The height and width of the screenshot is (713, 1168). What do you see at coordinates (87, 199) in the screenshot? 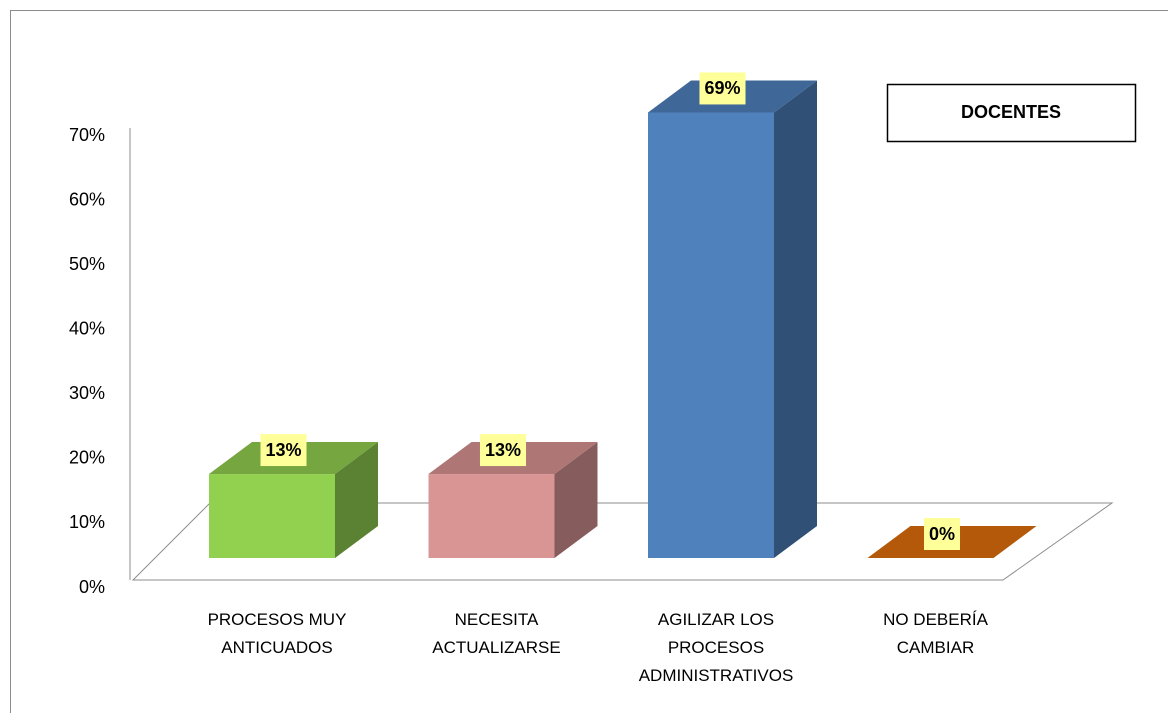
I see `y-tick-label: 60%` at bounding box center [87, 199].